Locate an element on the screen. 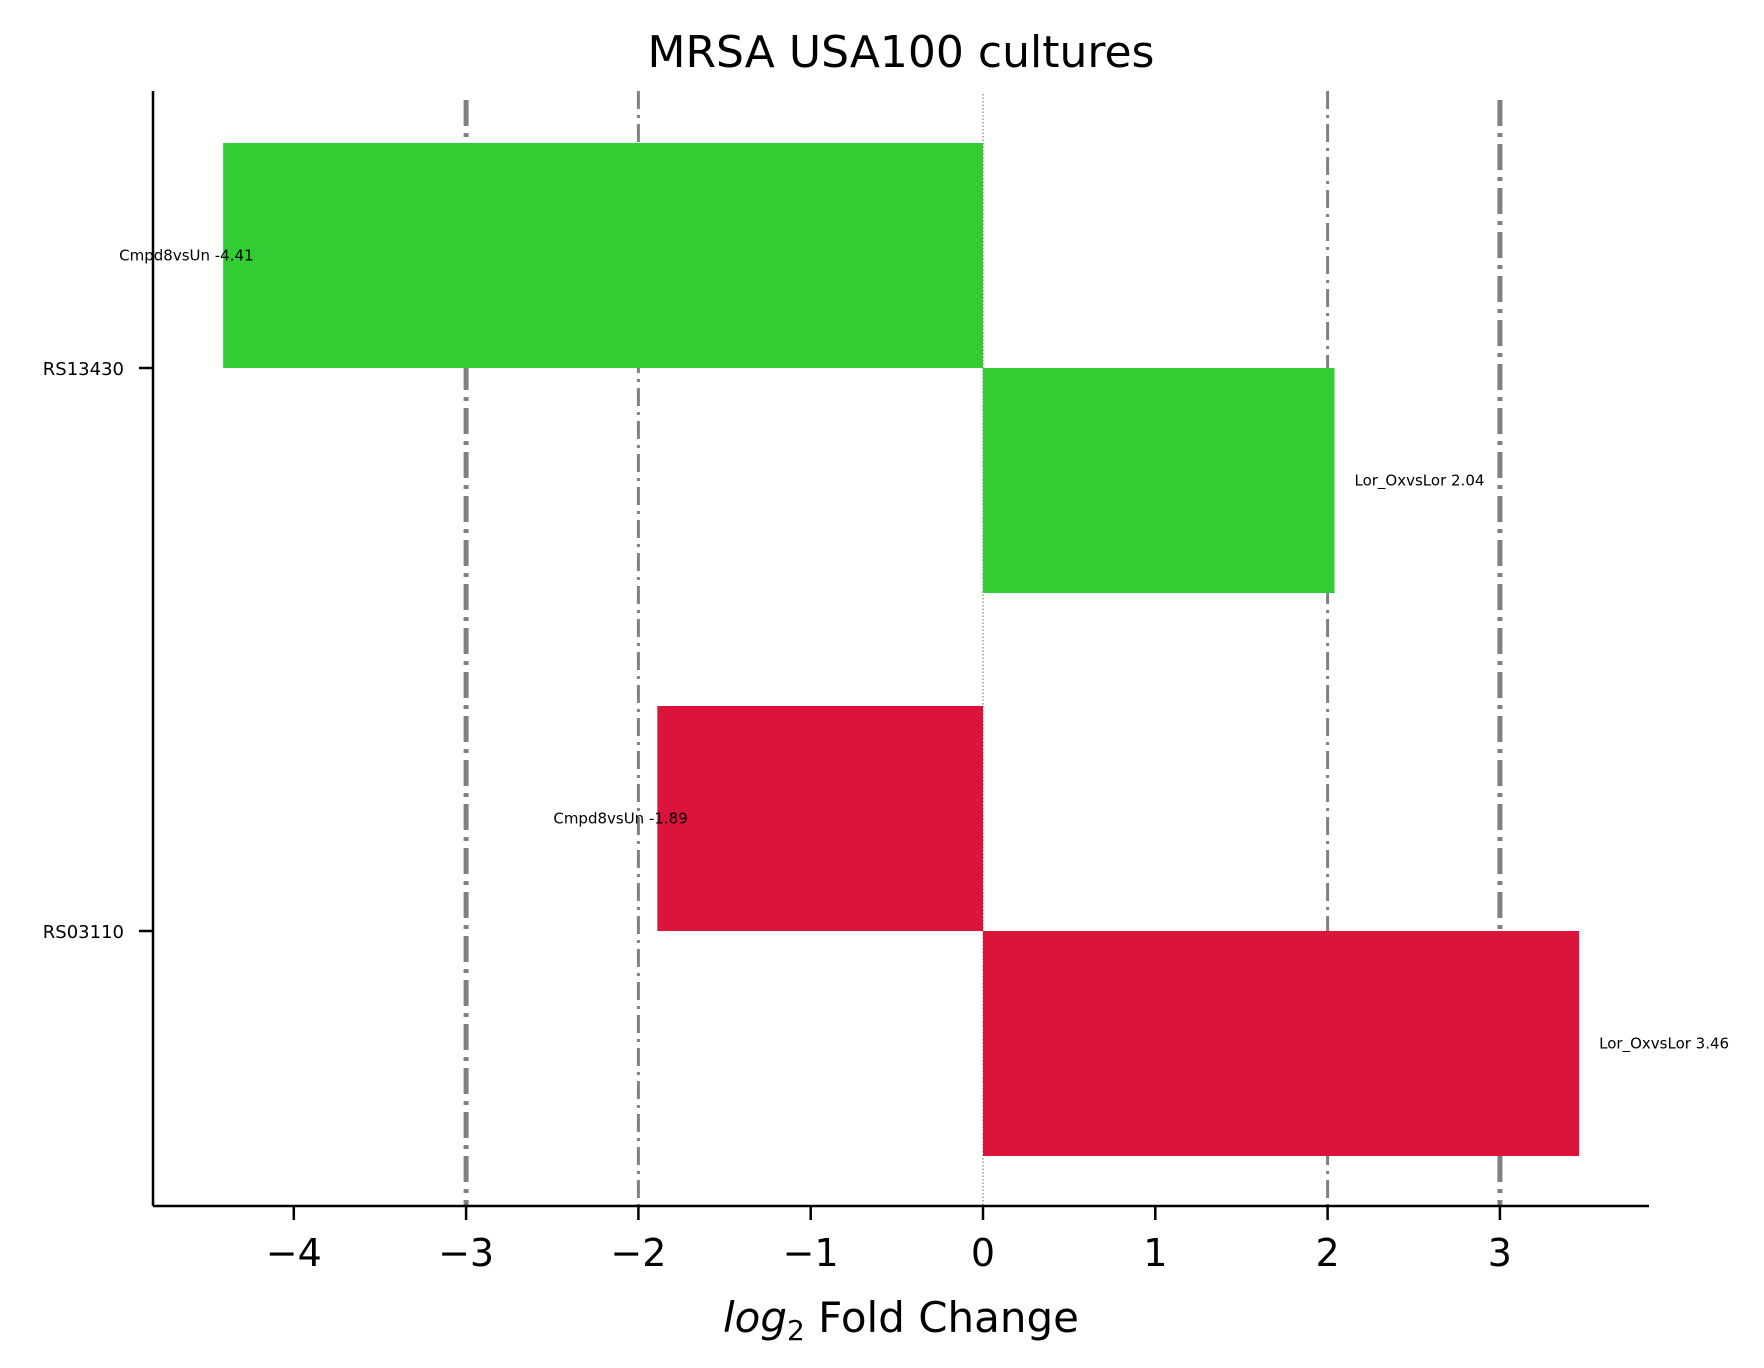 The image size is (1764, 1368). x-tick-label: 0 is located at coordinates (983, 1253).